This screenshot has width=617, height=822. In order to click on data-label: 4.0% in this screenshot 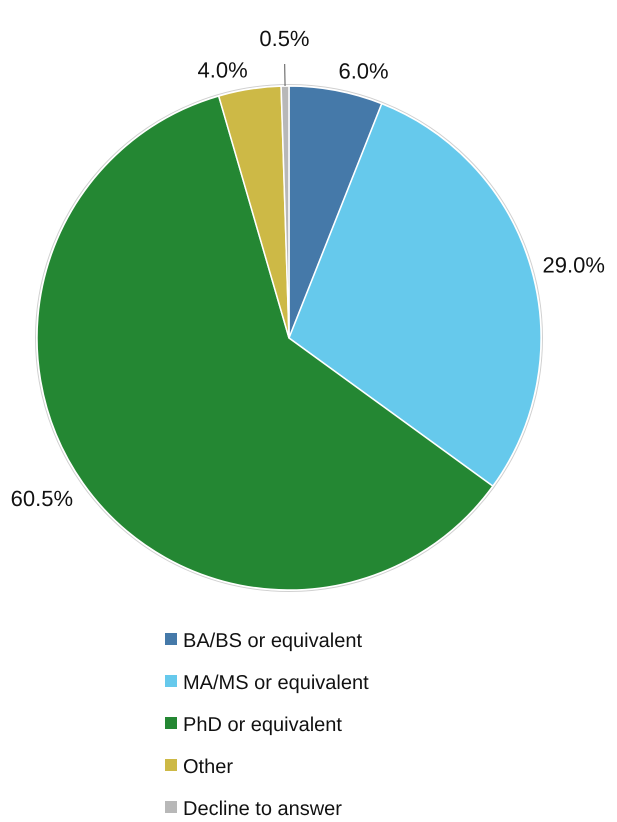, I will do `click(223, 69)`.